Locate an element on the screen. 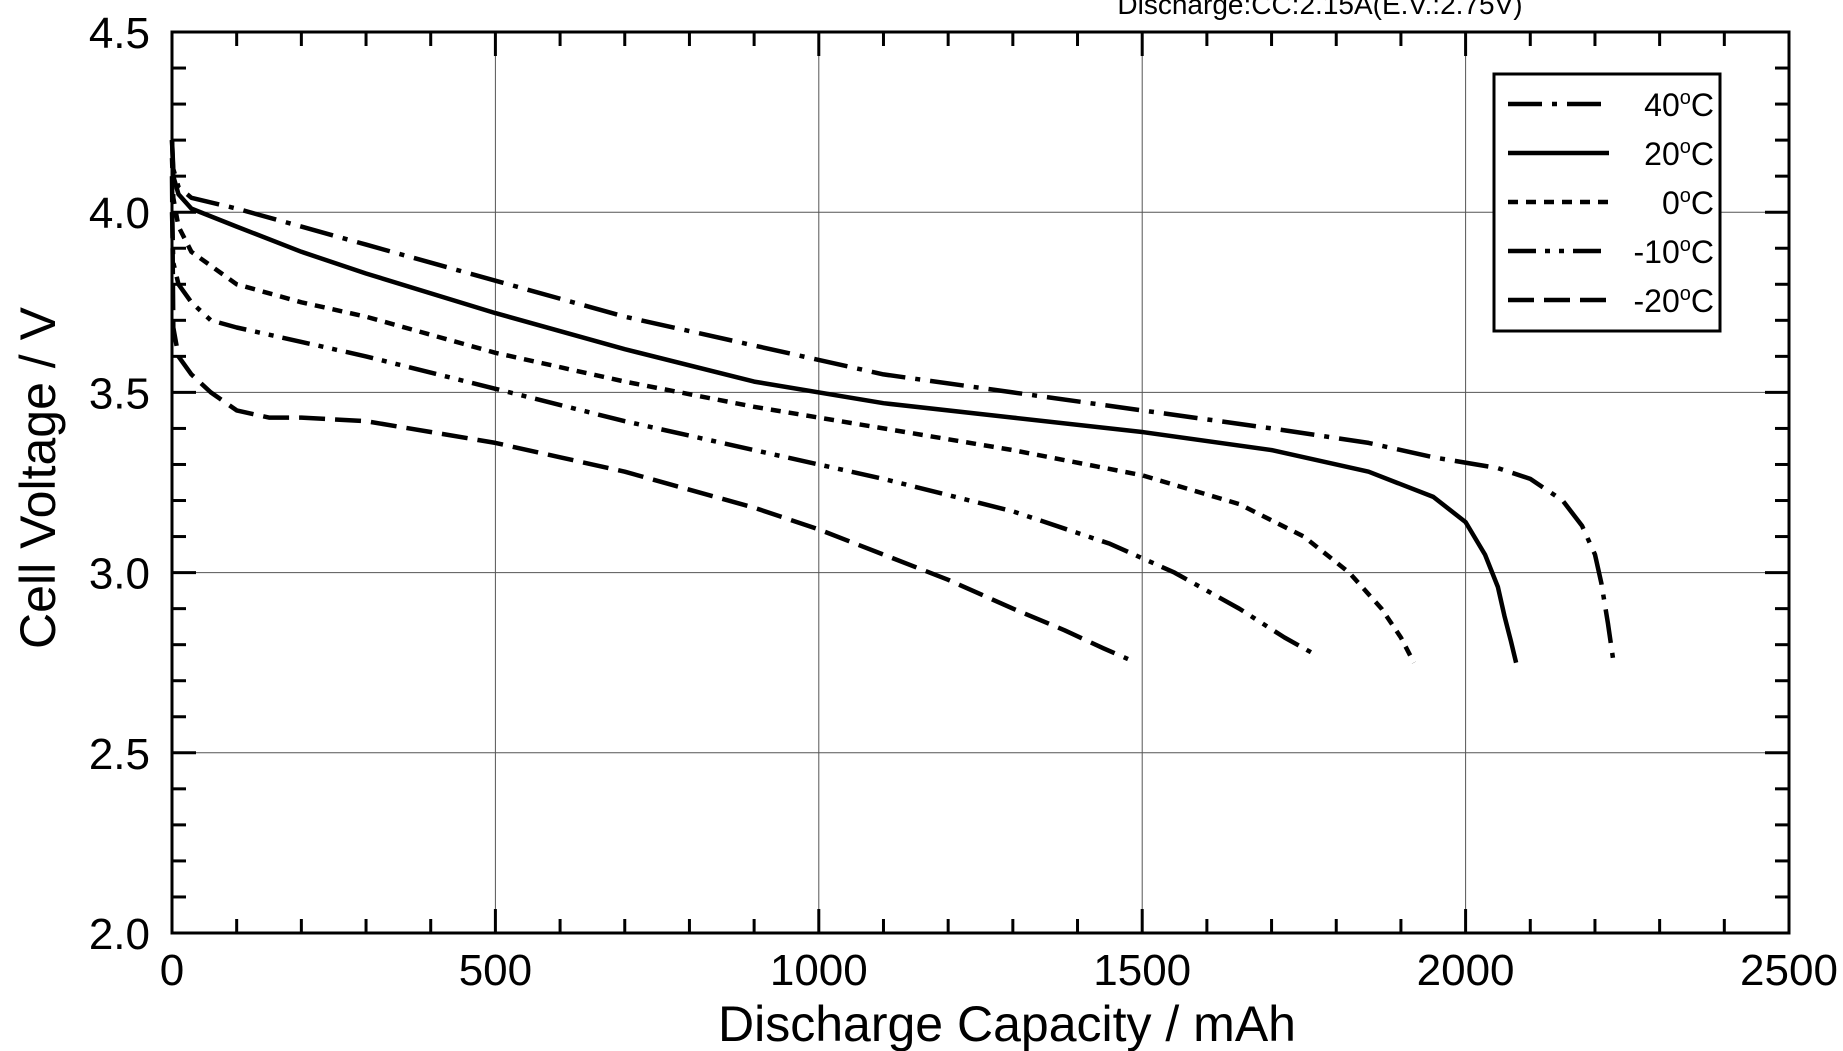  x-tick-label: 0 is located at coordinates (172, 970).